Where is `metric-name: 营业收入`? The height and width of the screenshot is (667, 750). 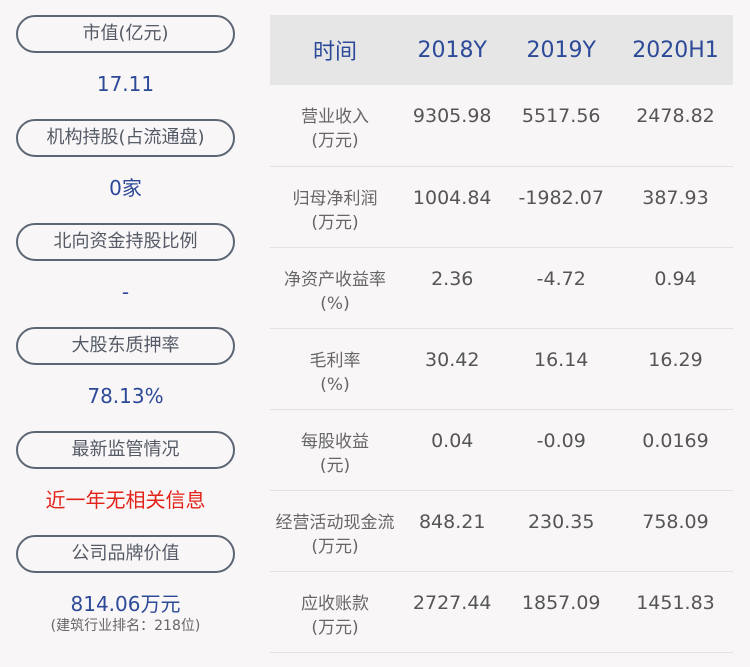
metric-name: 营业收入 is located at coordinates (335, 117).